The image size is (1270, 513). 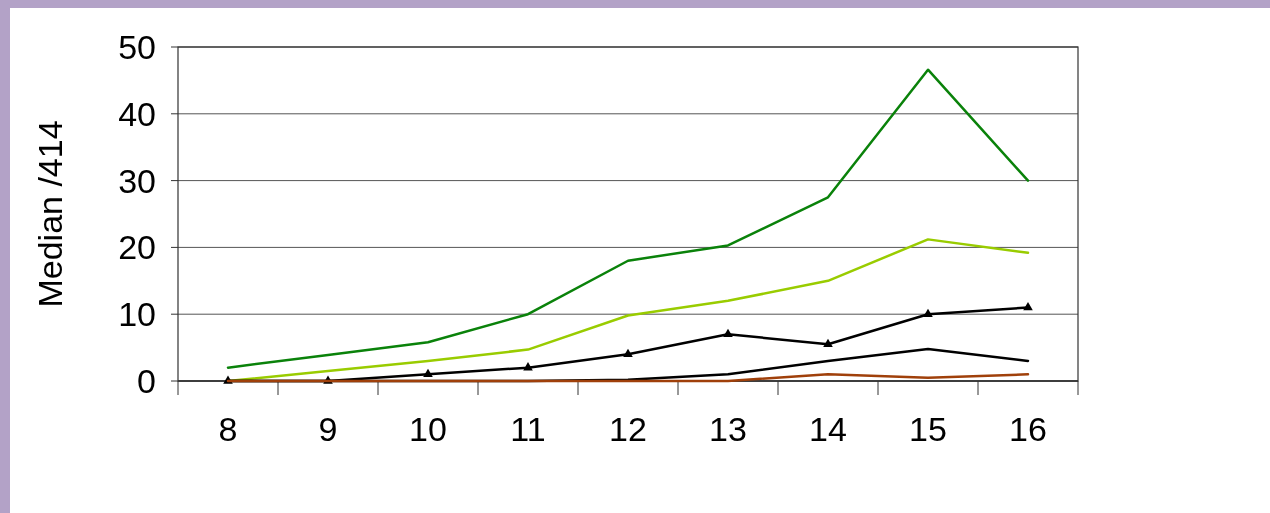 What do you see at coordinates (137, 113) in the screenshot?
I see `y-tick-label: 40` at bounding box center [137, 113].